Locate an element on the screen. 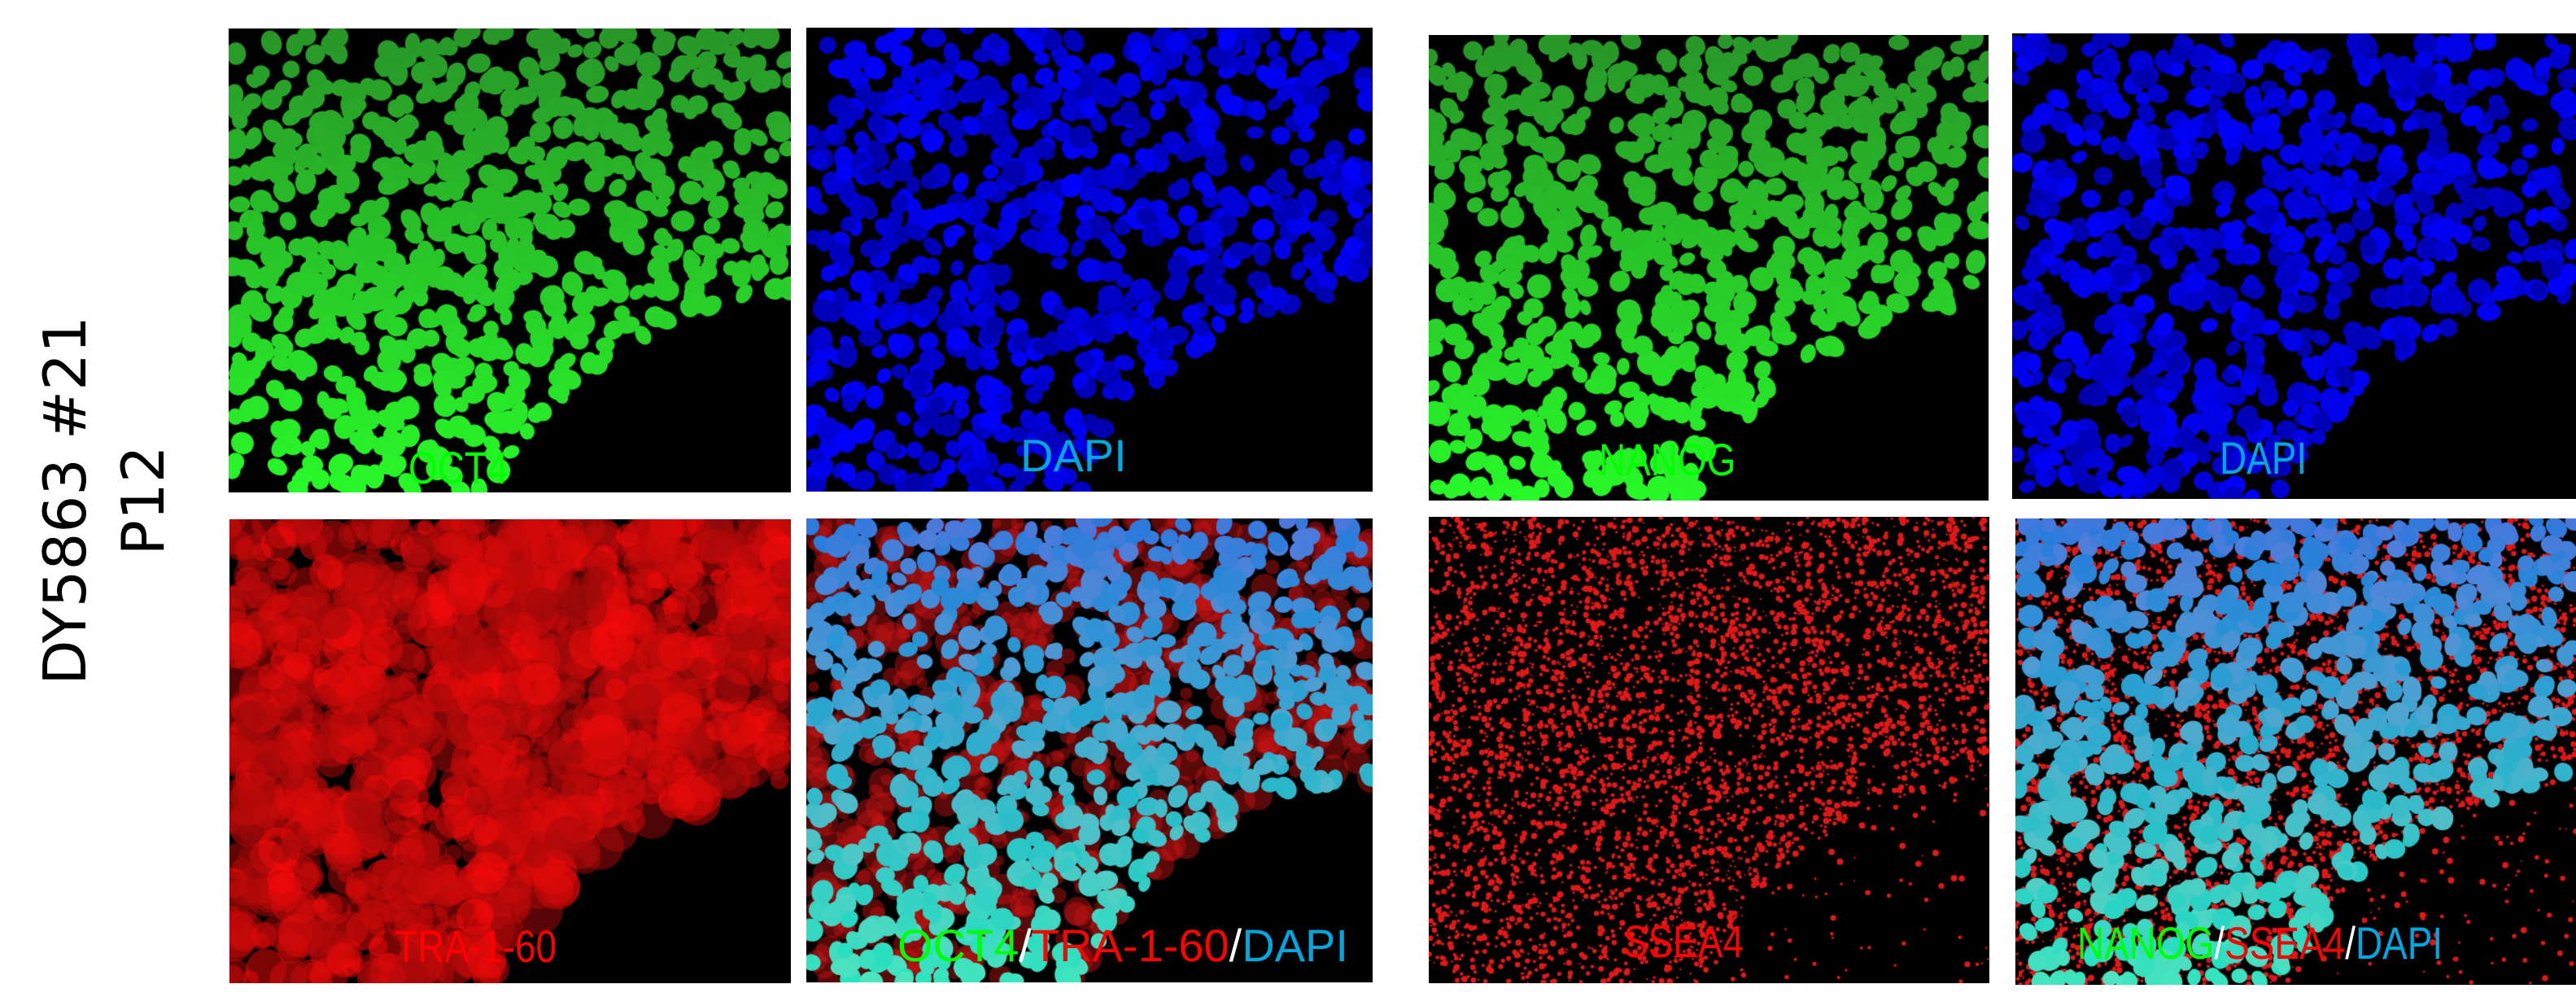  passage-label: P12 is located at coordinates (143, 500).